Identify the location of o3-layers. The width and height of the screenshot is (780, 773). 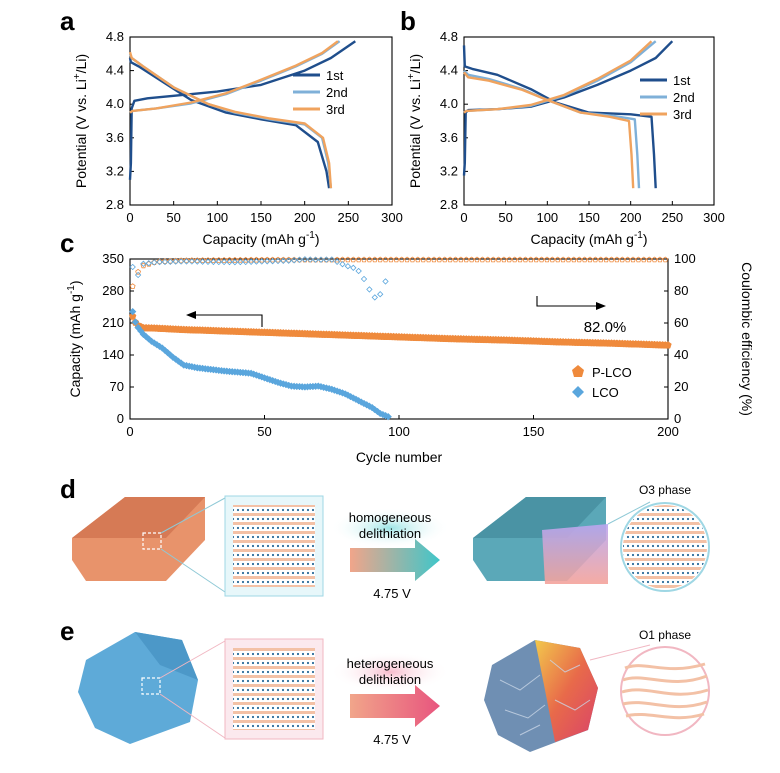
(665, 547).